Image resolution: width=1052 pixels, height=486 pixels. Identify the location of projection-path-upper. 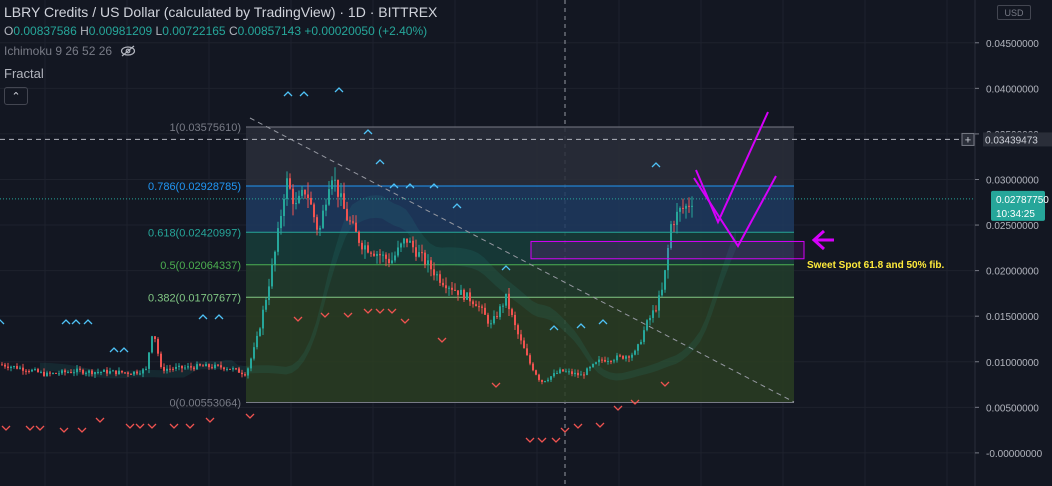
(732, 168).